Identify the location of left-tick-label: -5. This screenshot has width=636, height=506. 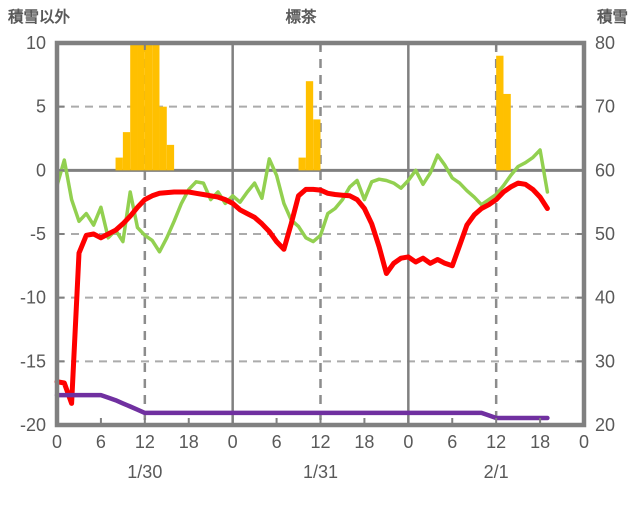
(38, 234).